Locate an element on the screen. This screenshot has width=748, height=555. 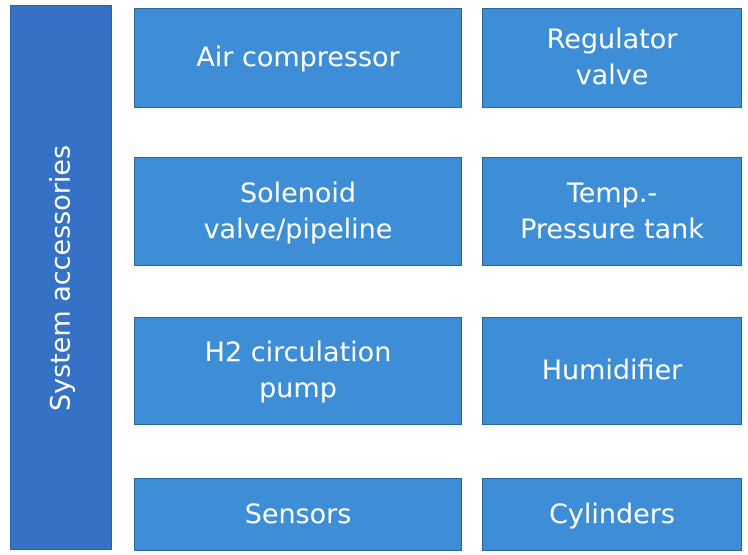
node-box: Humidifier is located at coordinates (612, 371).